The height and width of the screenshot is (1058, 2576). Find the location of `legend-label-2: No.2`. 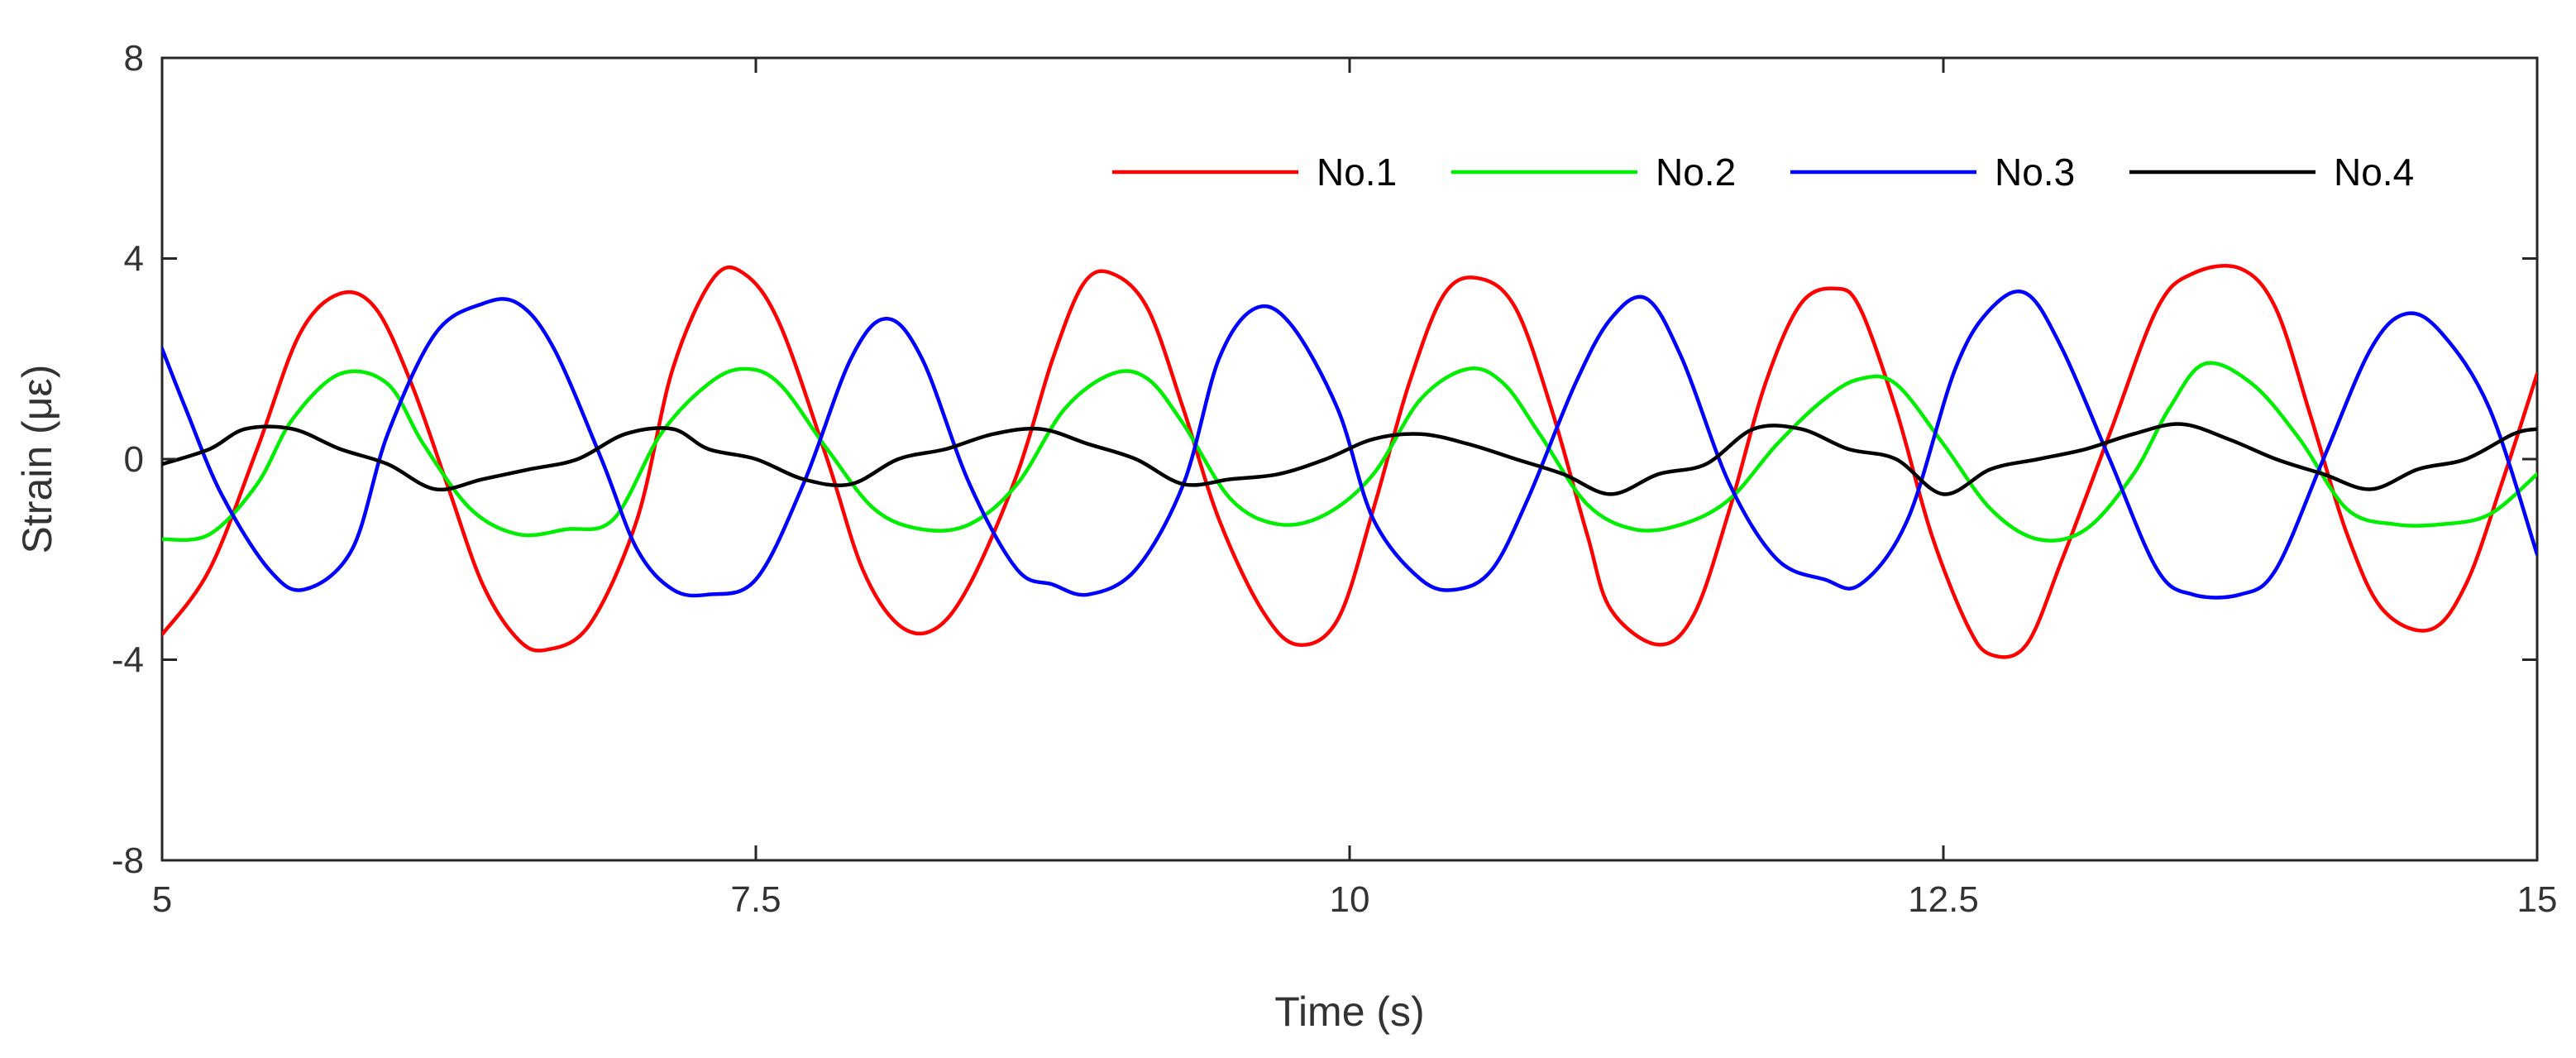

legend-label-2: No.2 is located at coordinates (1696, 172).